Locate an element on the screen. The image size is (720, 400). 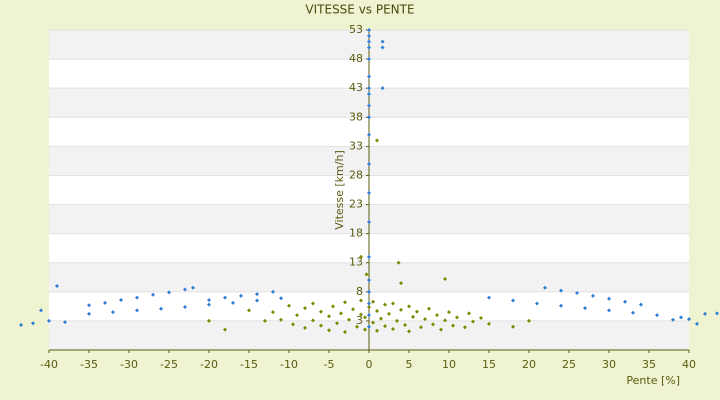
y-tick-label: 13 is located at coordinates (356, 262).